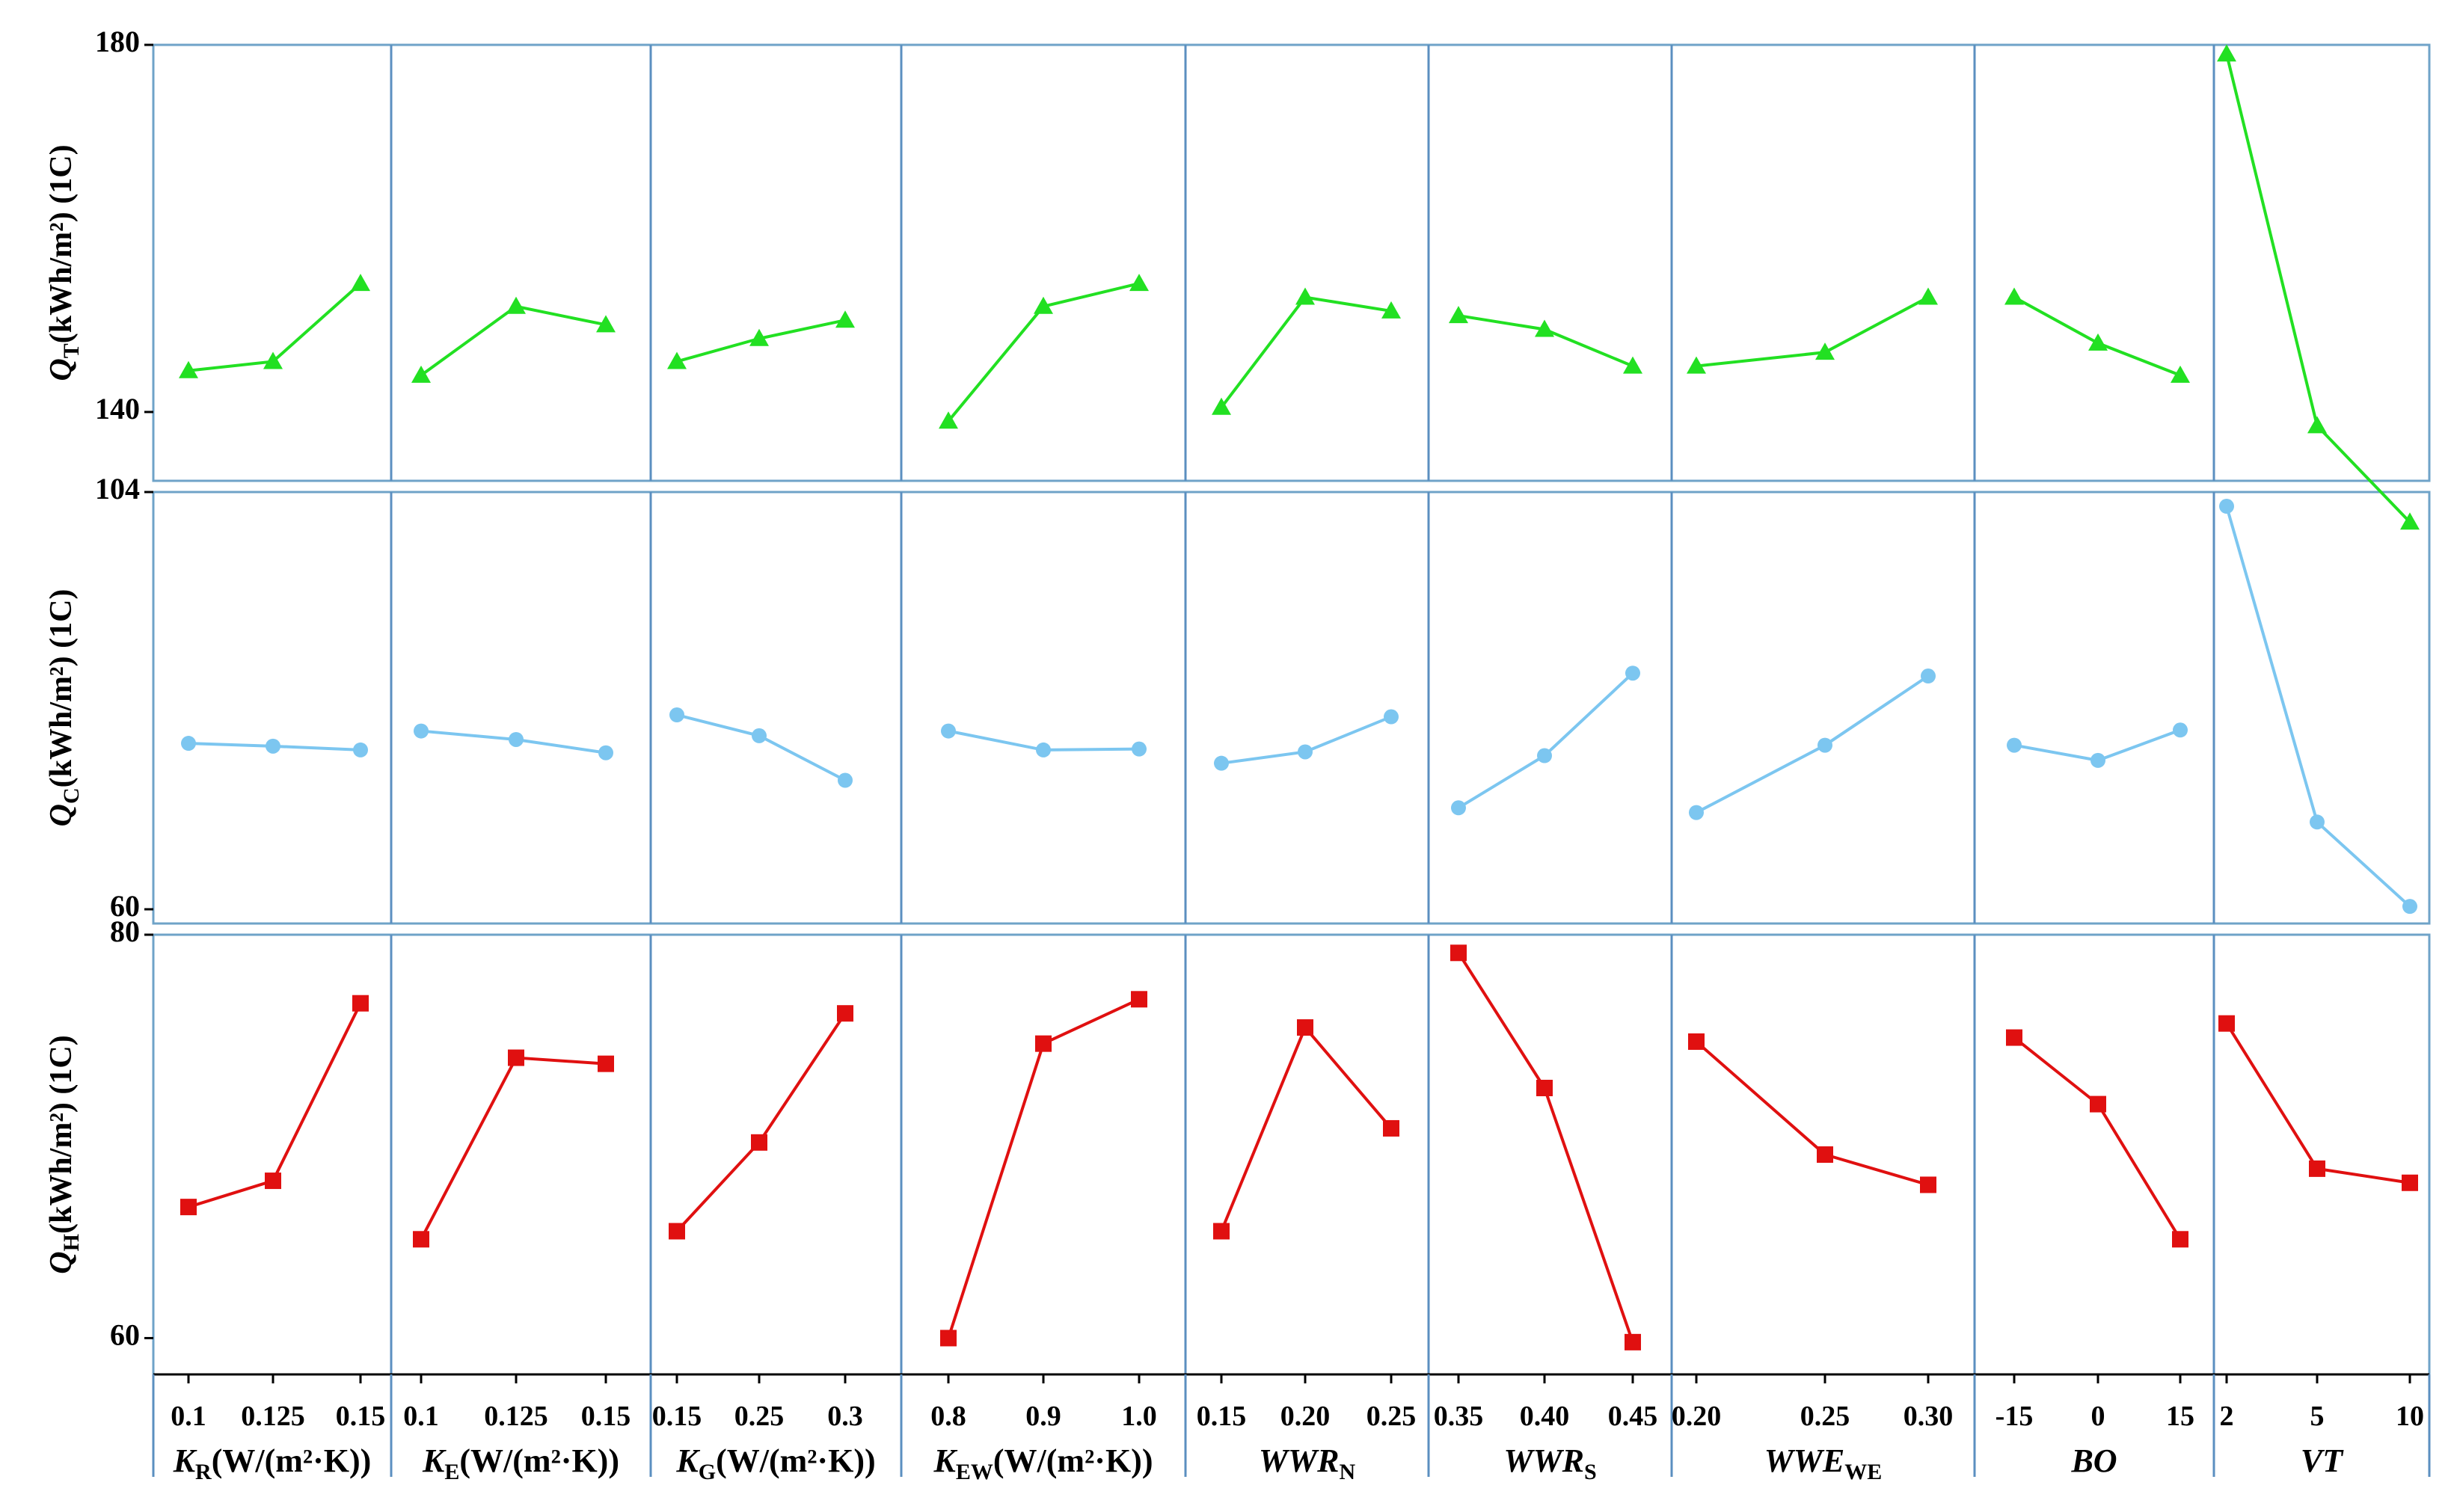 This screenshot has height=1512, width=2451. I want to click on x-tick-label: 5, so click(2318, 1416).